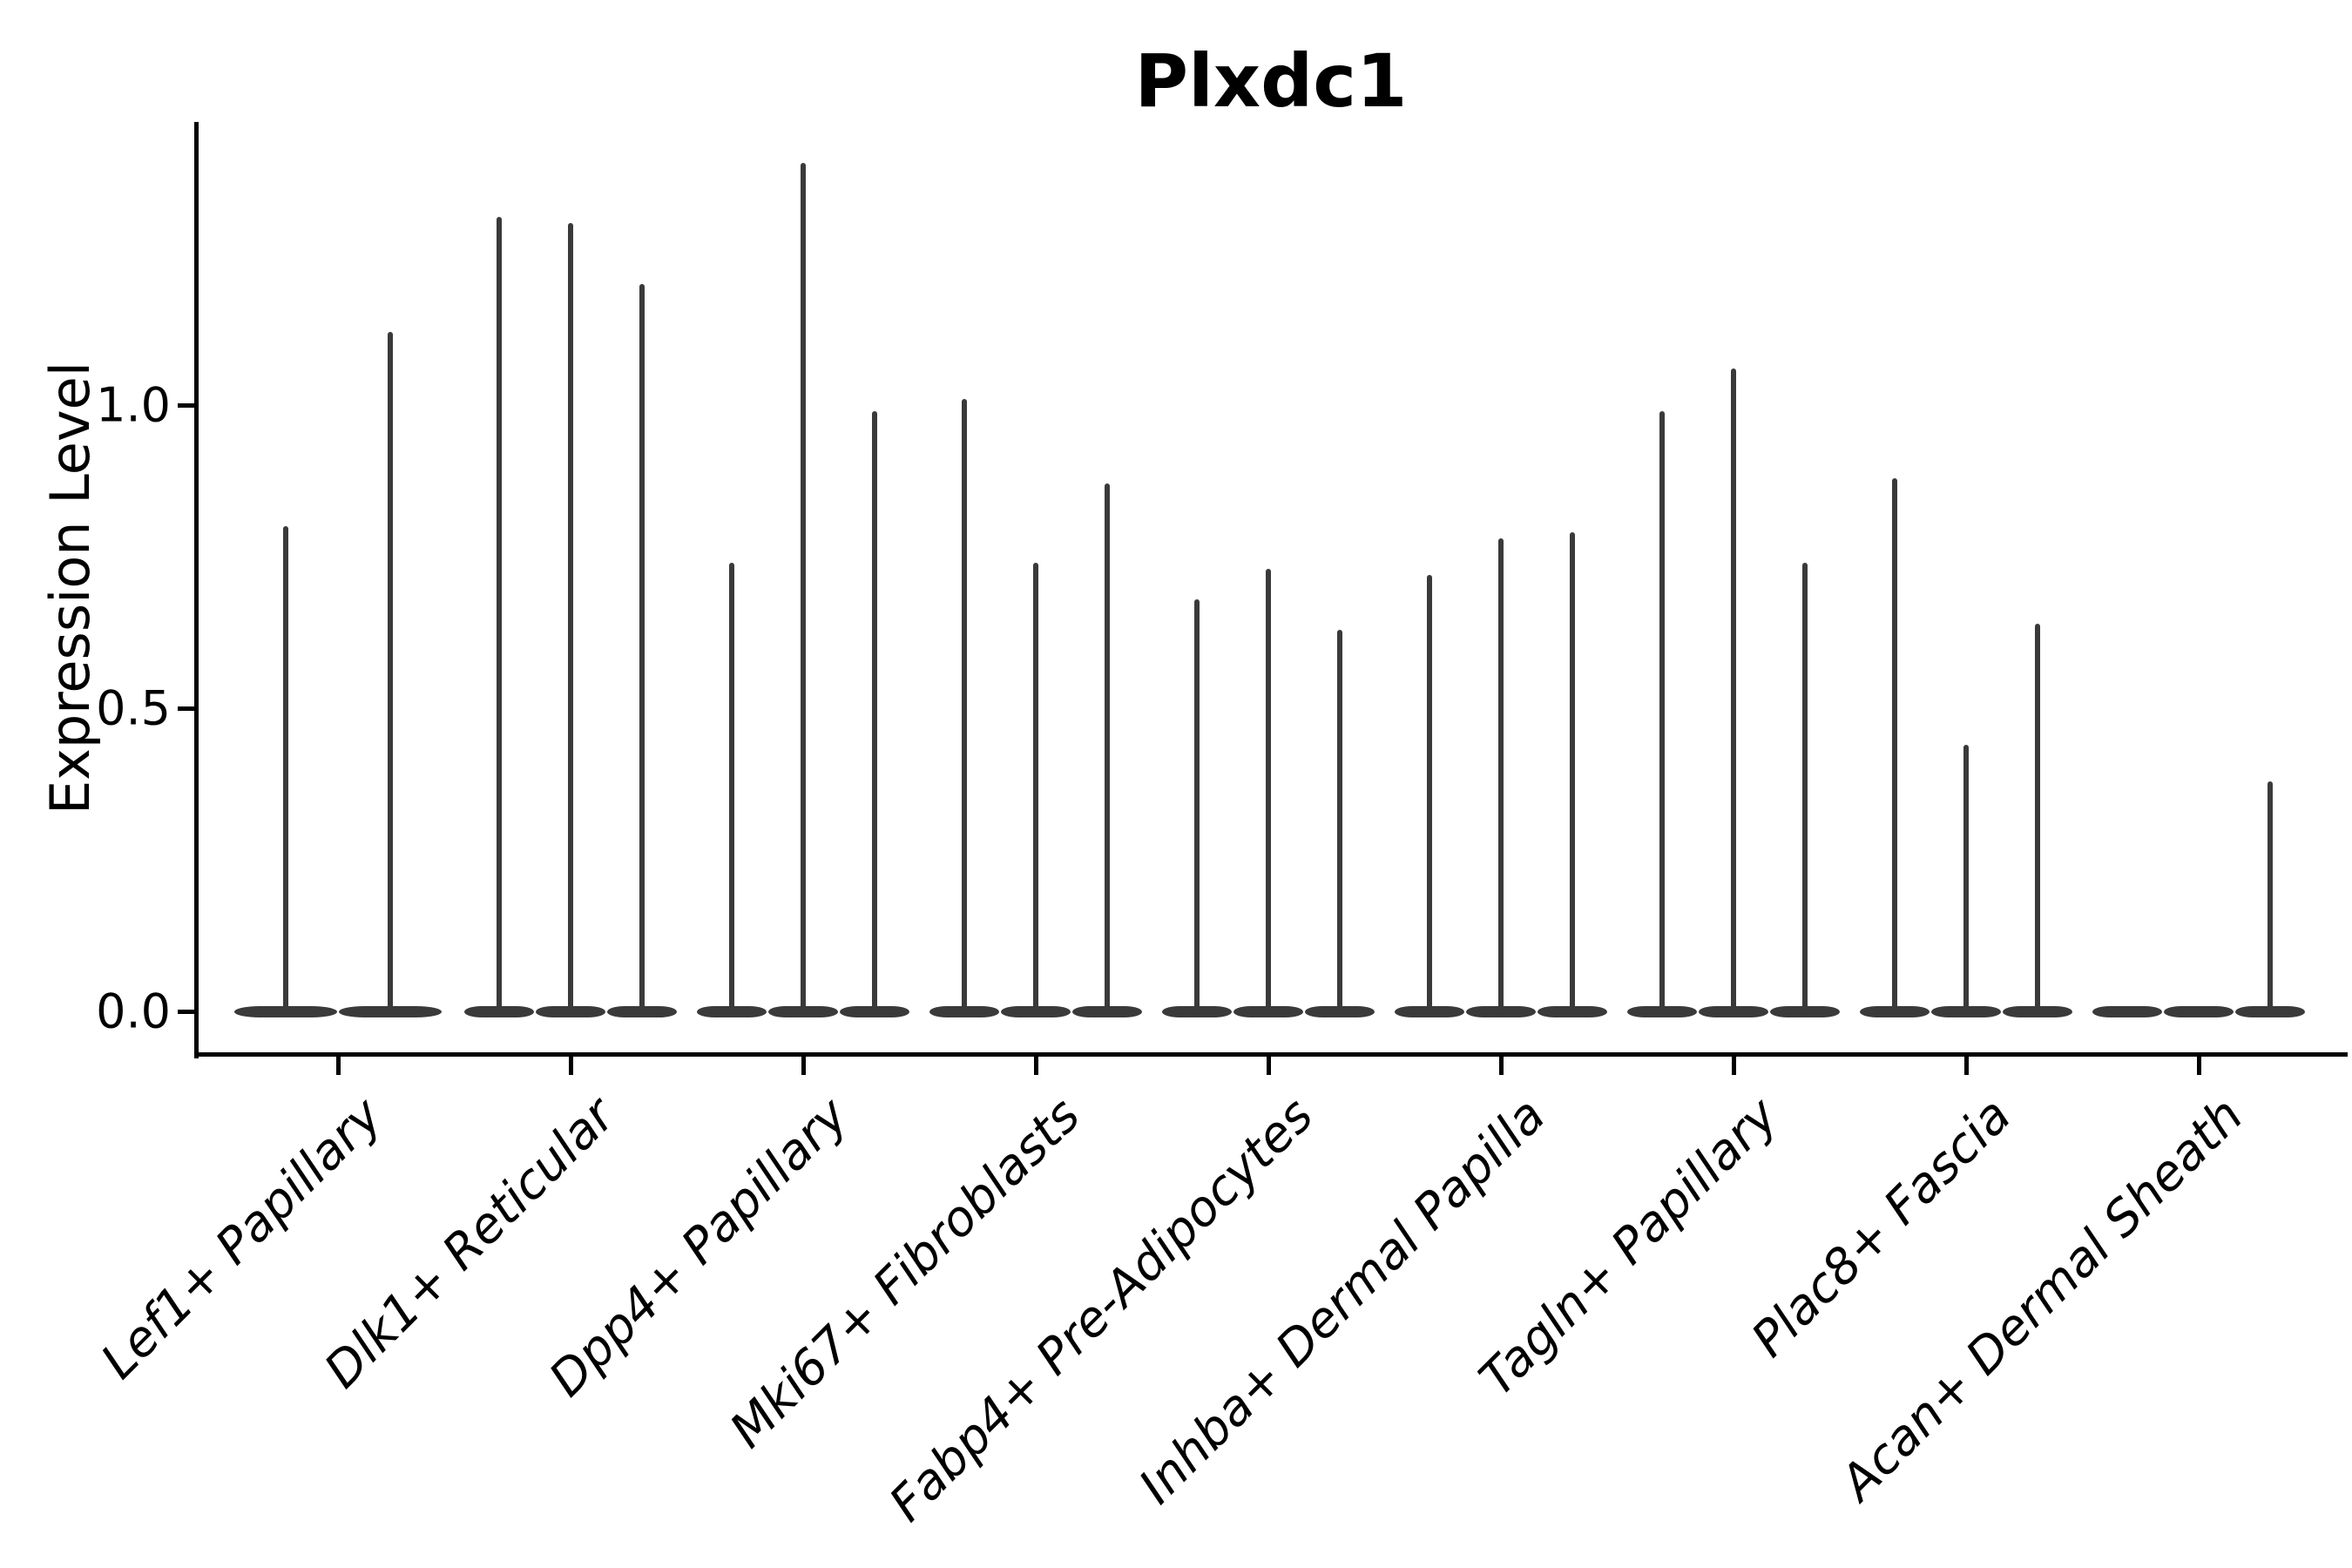 This screenshot has width=2352, height=1568. What do you see at coordinates (1342, 1301) in the screenshot?
I see `x-tick-label: Inhba+ Dermal Papilla` at bounding box center [1342, 1301].